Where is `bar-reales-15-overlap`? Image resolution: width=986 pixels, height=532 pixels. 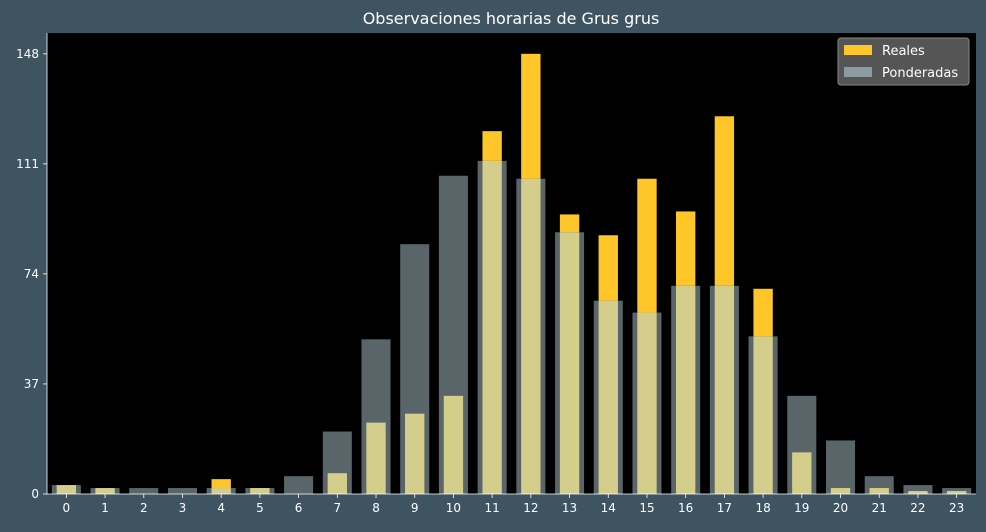
bar-reales-15-overlap is located at coordinates (647, 403).